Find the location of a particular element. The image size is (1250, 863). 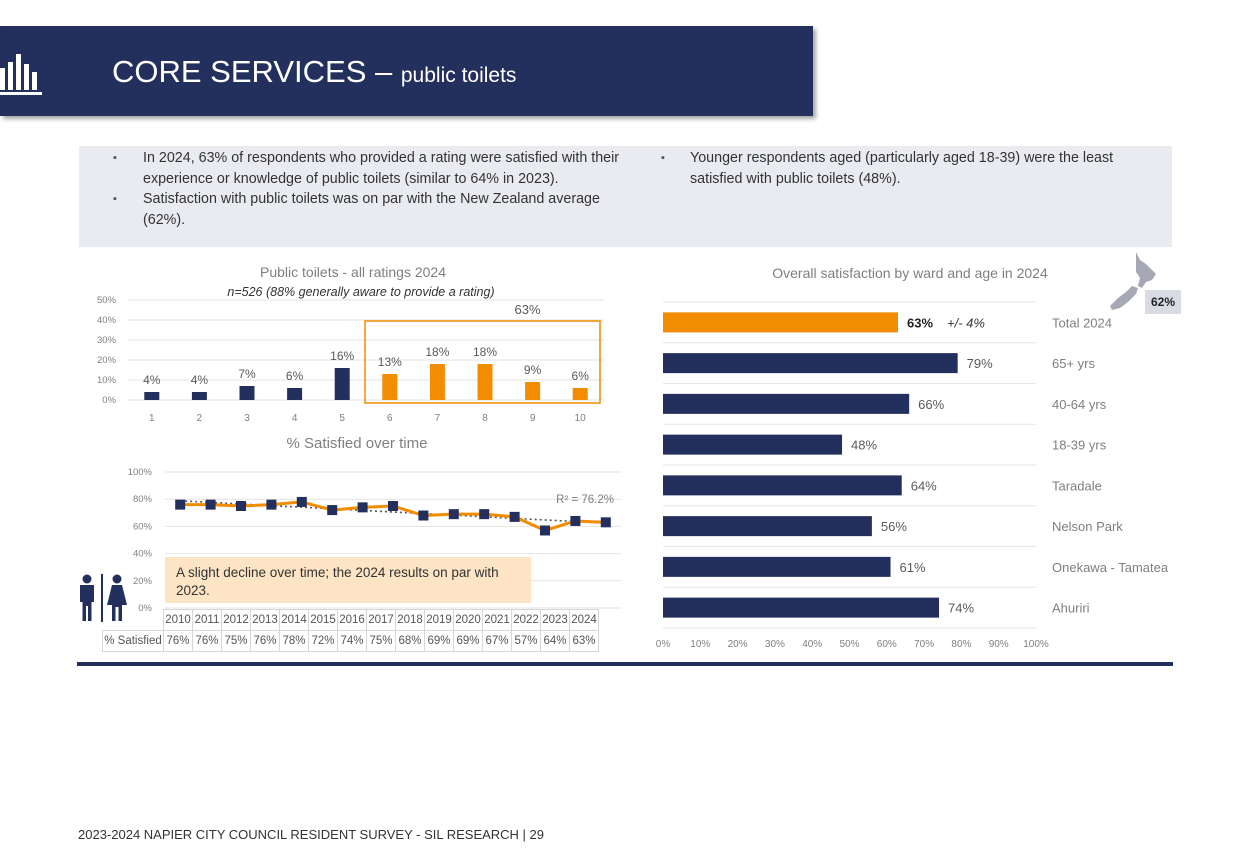

highlight-box is located at coordinates (482, 362).